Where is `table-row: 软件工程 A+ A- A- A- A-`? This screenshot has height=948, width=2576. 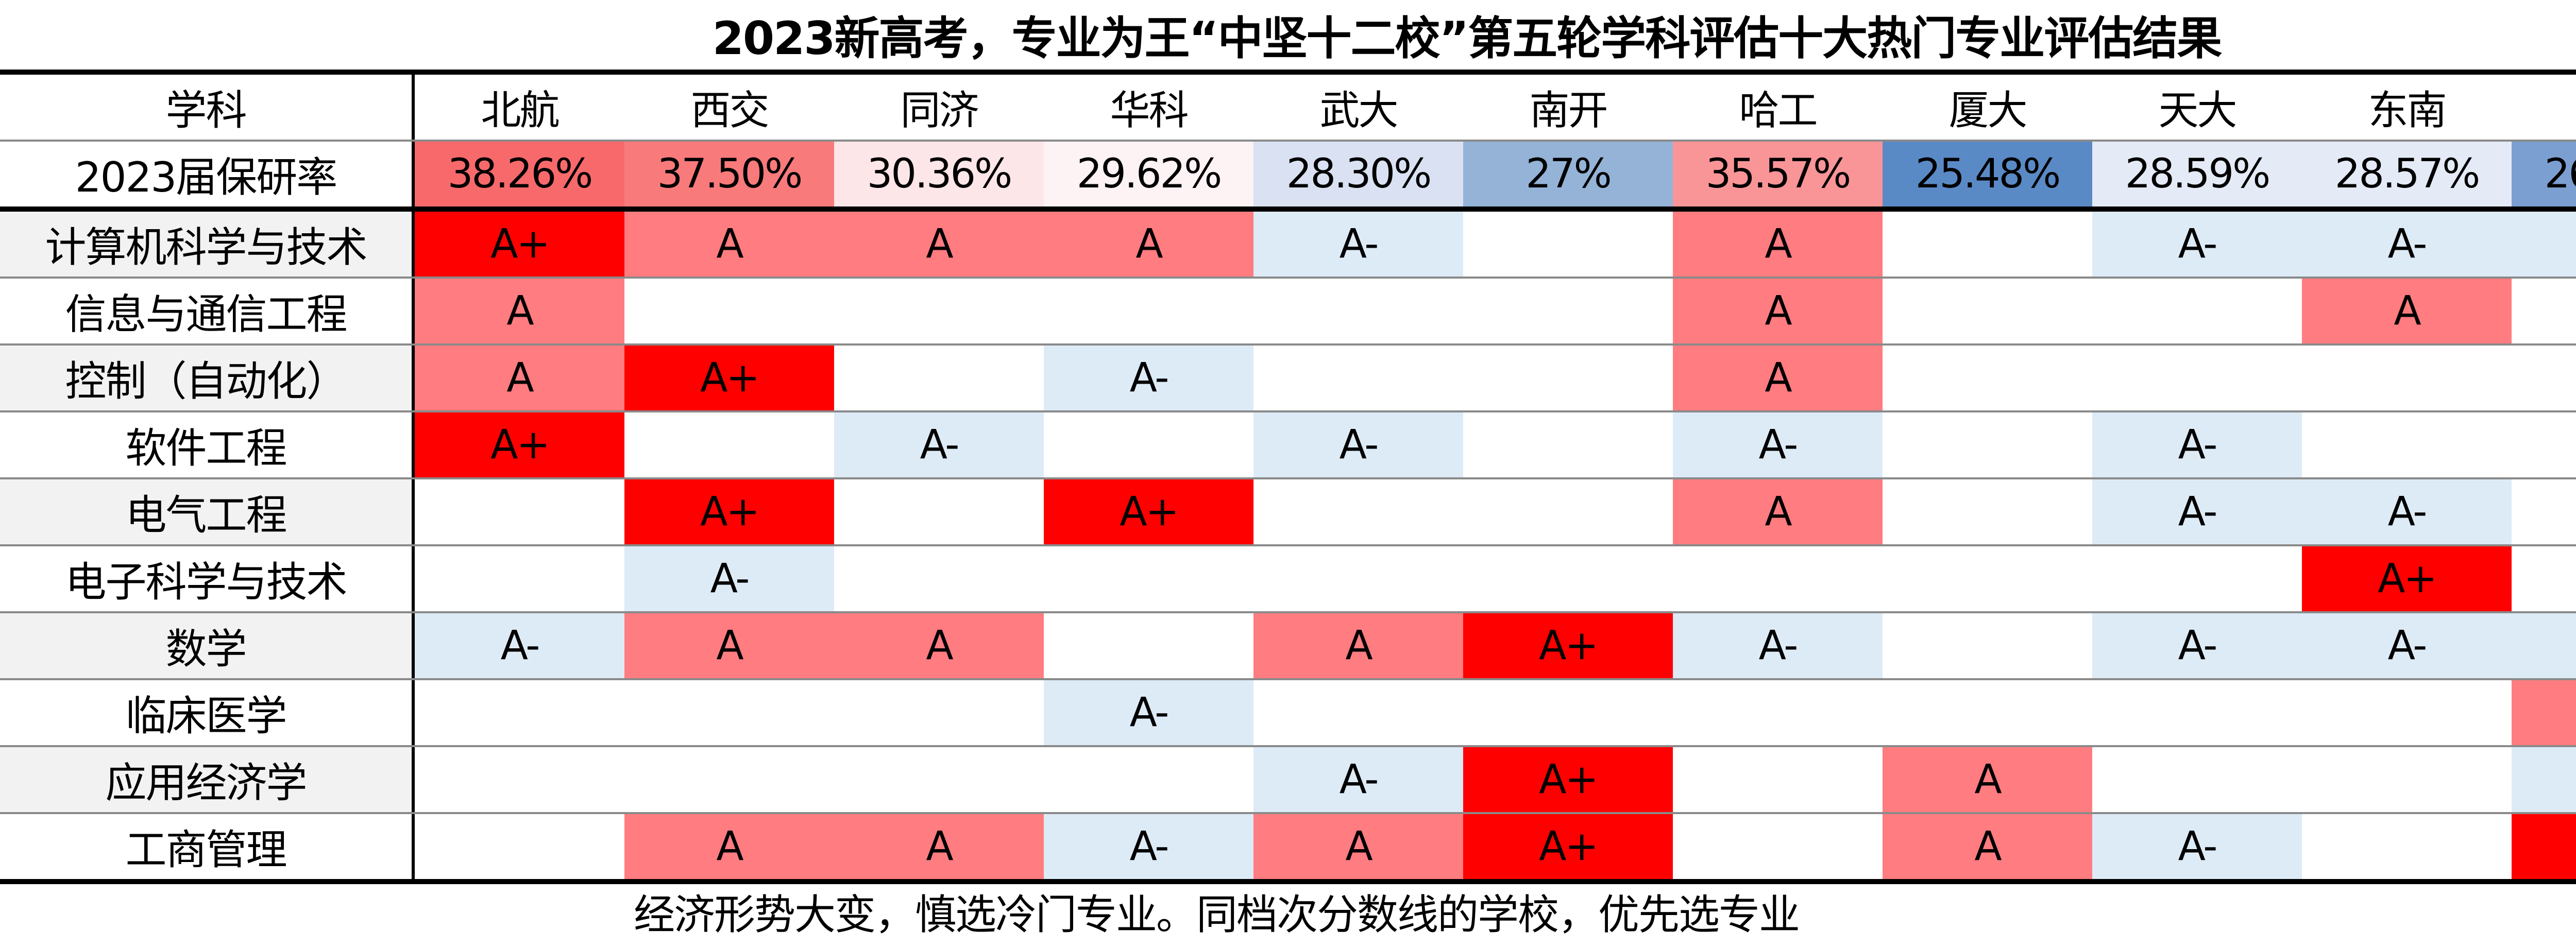 table-row: 软件工程 A+ A- A- A- A- is located at coordinates (1288, 443).